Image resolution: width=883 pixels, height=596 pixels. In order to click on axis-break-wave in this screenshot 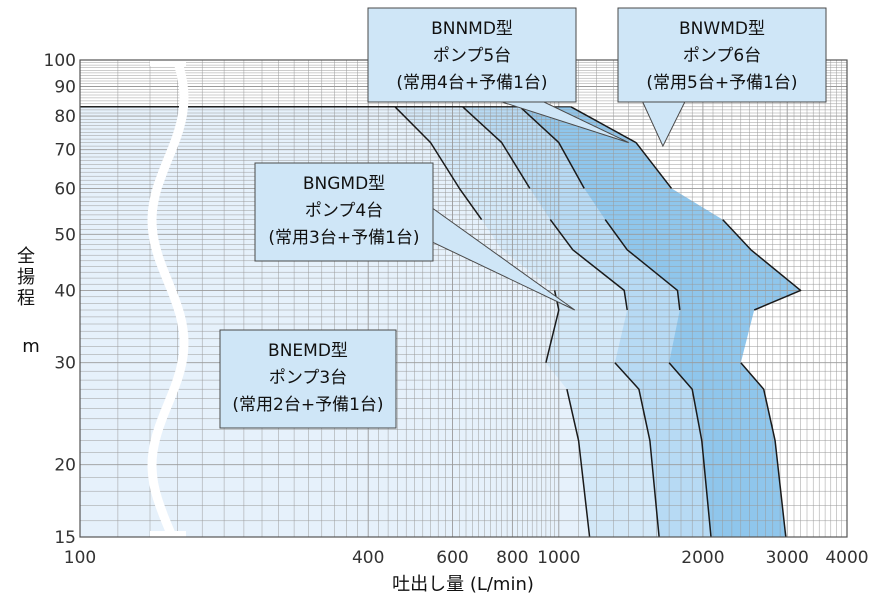, I will do `click(168, 297)`.